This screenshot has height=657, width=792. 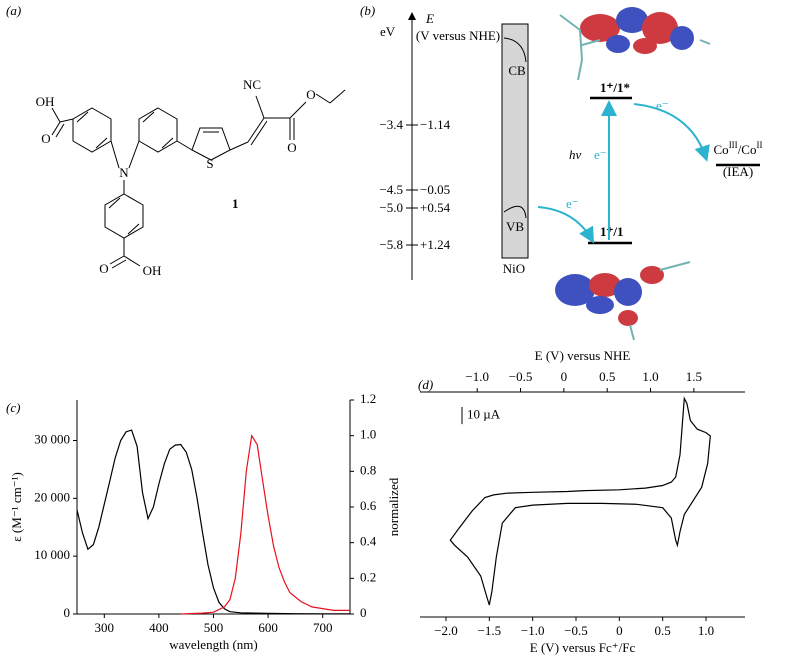 I want to click on nhe-level: +1.24, so click(x=435, y=244).